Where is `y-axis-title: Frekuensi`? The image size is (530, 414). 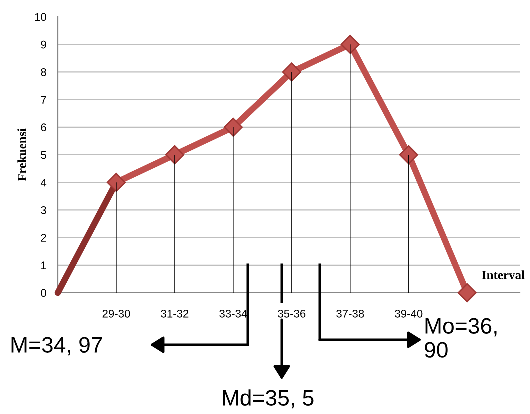 y-axis-title: Frekuensi is located at coordinates (22, 155).